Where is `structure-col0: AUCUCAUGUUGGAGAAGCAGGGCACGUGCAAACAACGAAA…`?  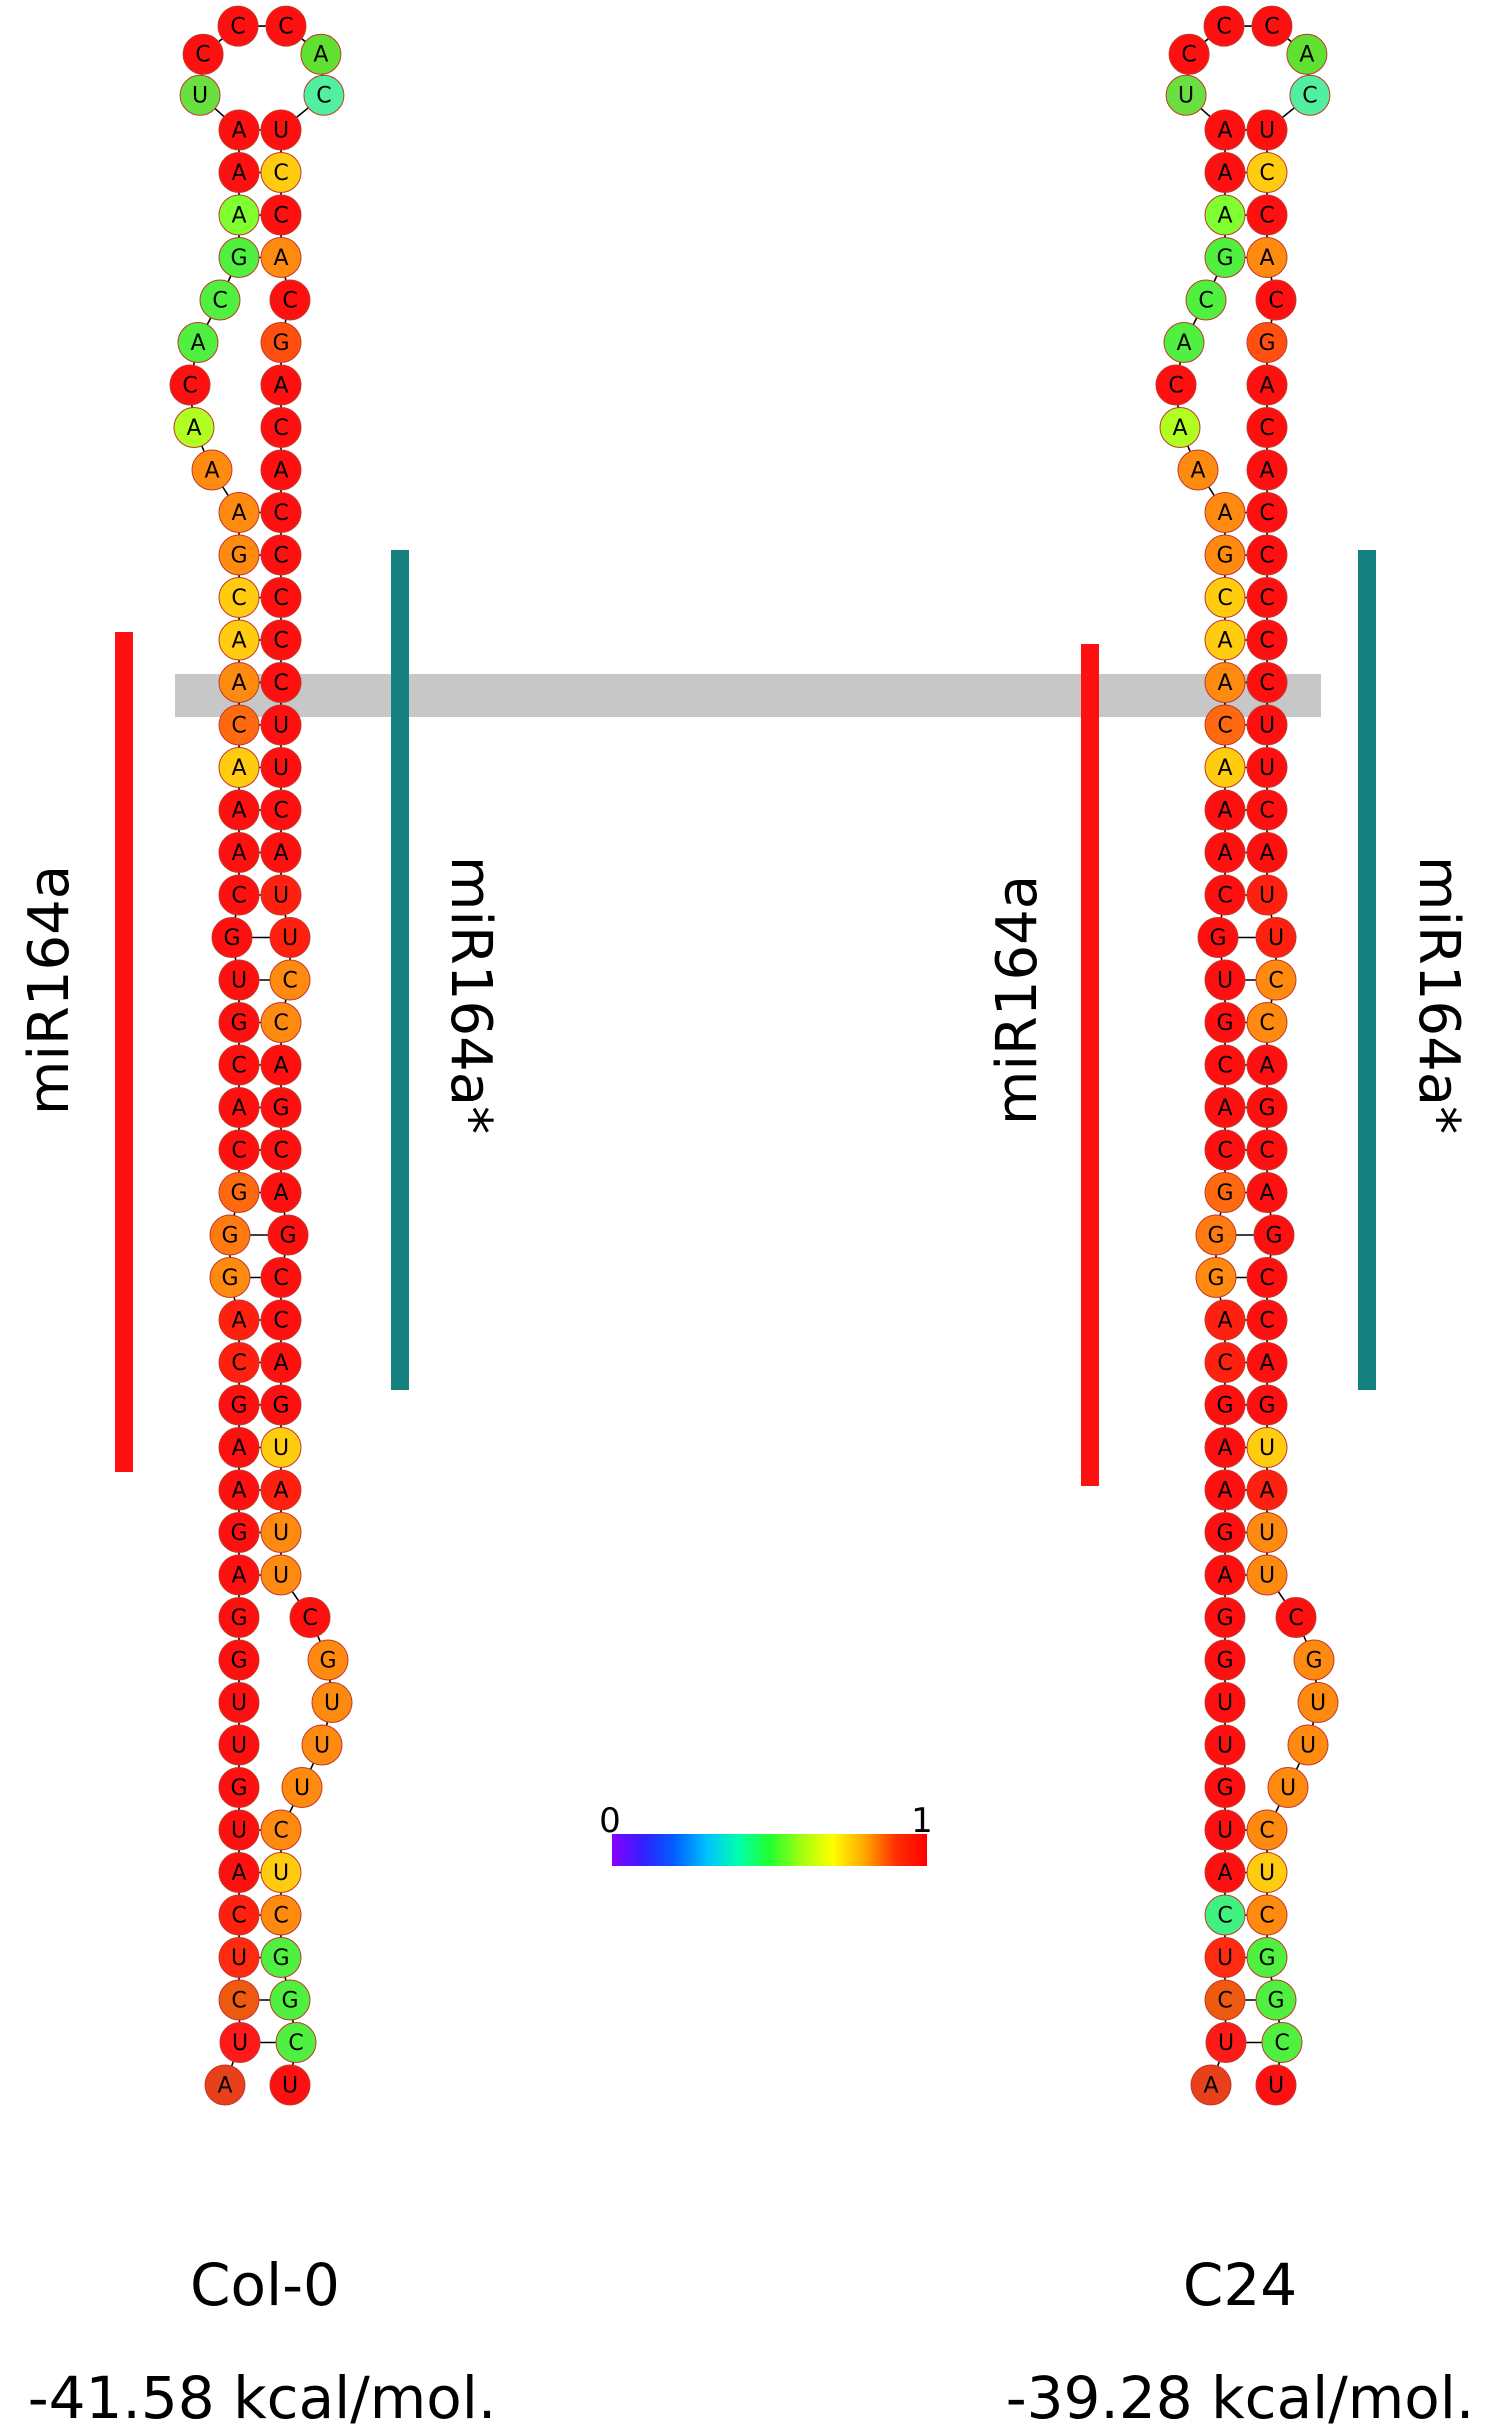 structure-col0: AUCUCAUGUUGGAGAAGCAGGGCACGUGCAAACAACGAAA… is located at coordinates (261, 1055).